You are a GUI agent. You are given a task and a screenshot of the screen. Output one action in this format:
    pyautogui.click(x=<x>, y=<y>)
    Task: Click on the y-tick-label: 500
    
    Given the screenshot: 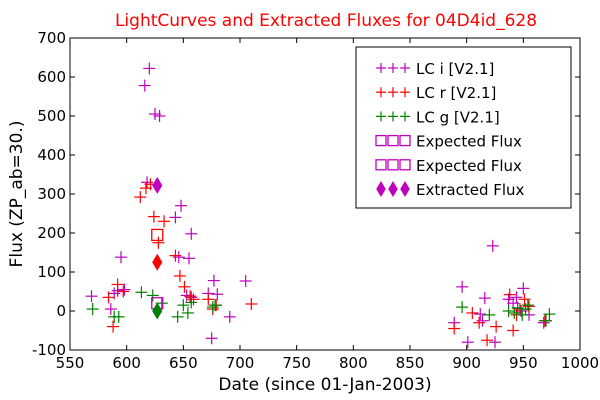 What is the action you would take?
    pyautogui.click(x=51, y=116)
    